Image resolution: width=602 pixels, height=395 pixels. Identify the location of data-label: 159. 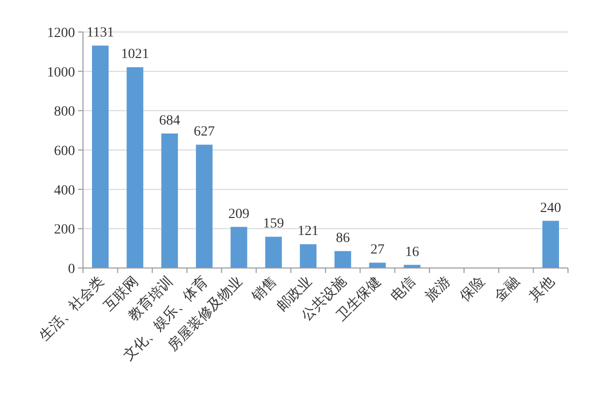
(273, 224).